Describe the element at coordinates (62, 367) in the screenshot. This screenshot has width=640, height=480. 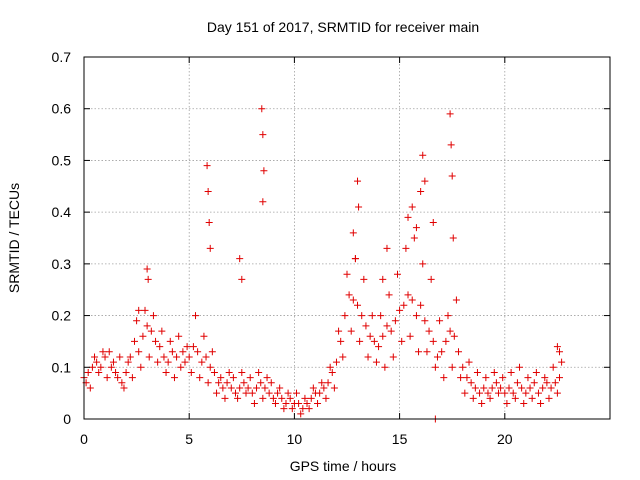
I see `y-tick-label: 0.1` at that location.